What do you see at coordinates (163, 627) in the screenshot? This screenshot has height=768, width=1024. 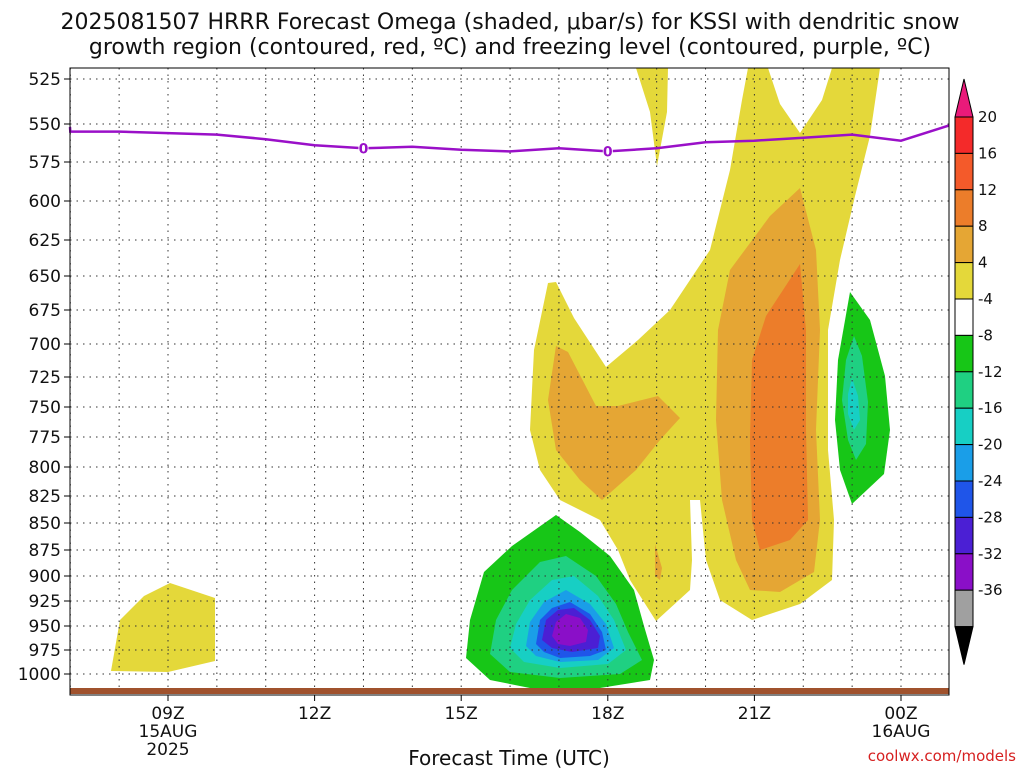 I see `omega-region-ascent-09z` at bounding box center [163, 627].